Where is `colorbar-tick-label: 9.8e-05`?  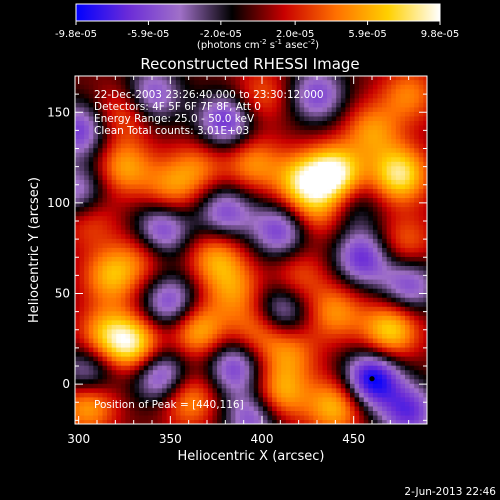 colorbar-tick-label: 9.8e-05 is located at coordinates (440, 34).